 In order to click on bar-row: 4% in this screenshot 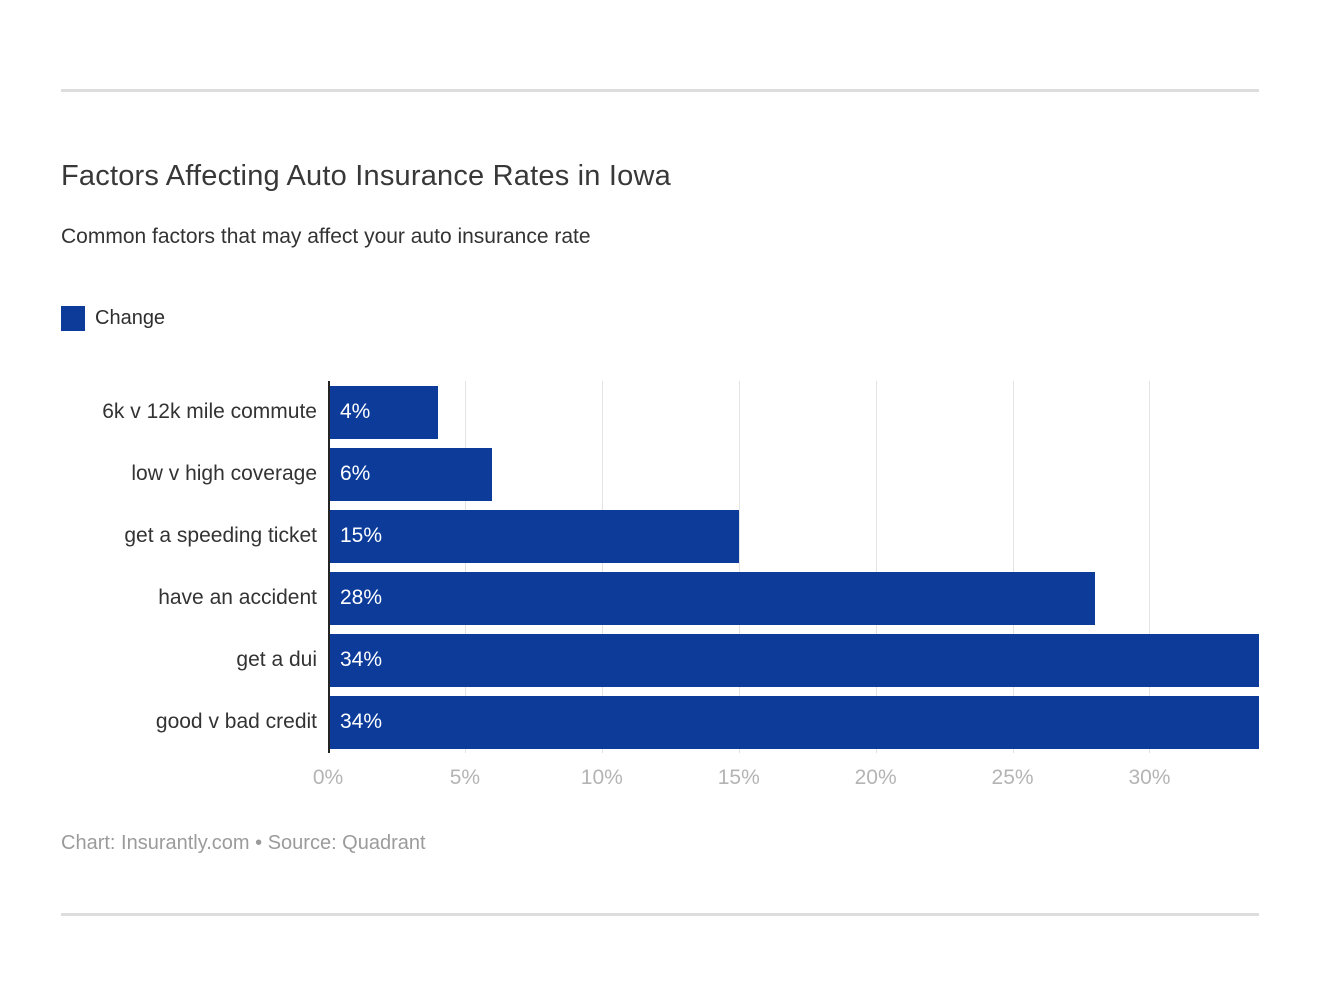, I will do `click(793, 412)`.